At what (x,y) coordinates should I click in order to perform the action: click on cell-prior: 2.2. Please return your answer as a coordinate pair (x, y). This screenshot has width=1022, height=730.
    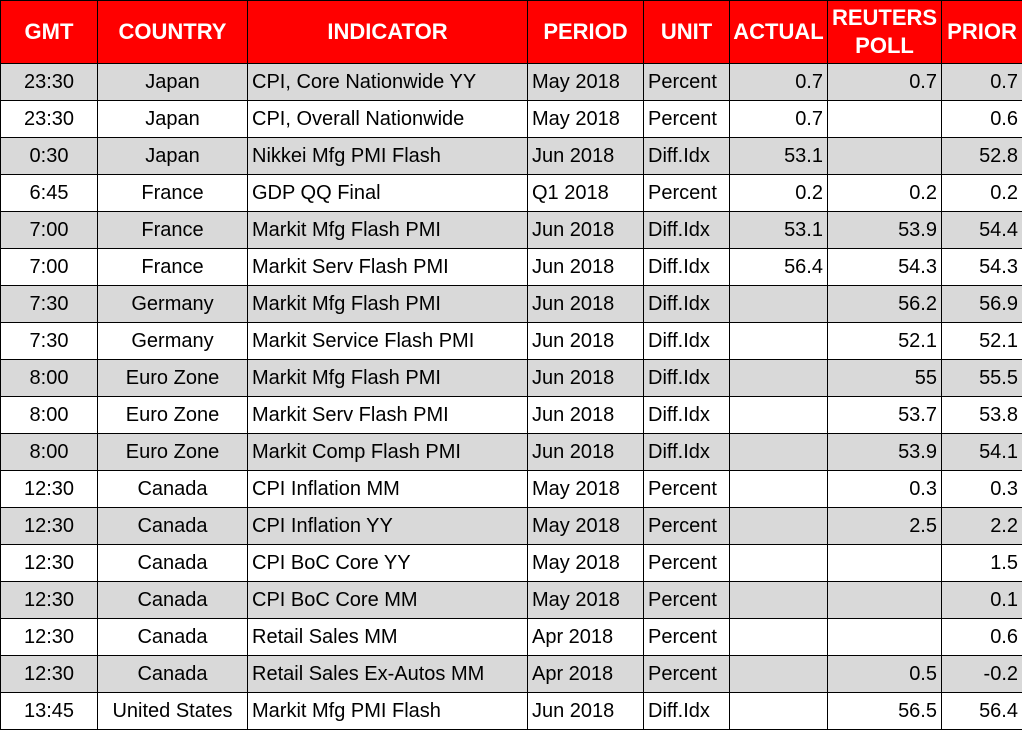
    Looking at the image, I should click on (982, 526).